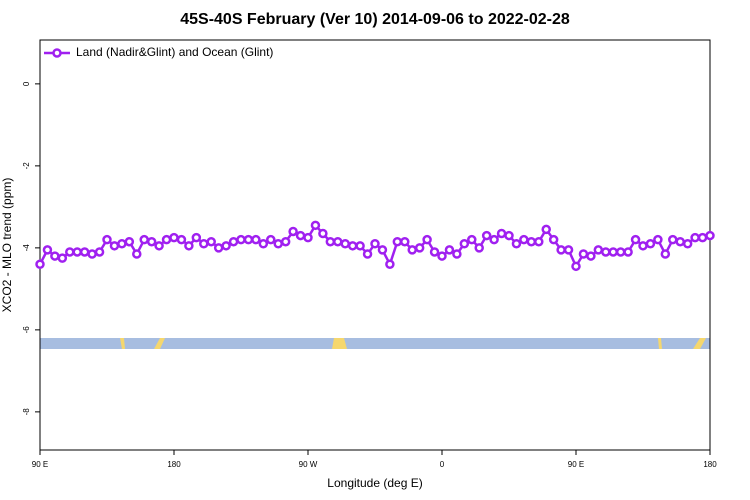  I want to click on x-tick-label: 0, so click(442, 464).